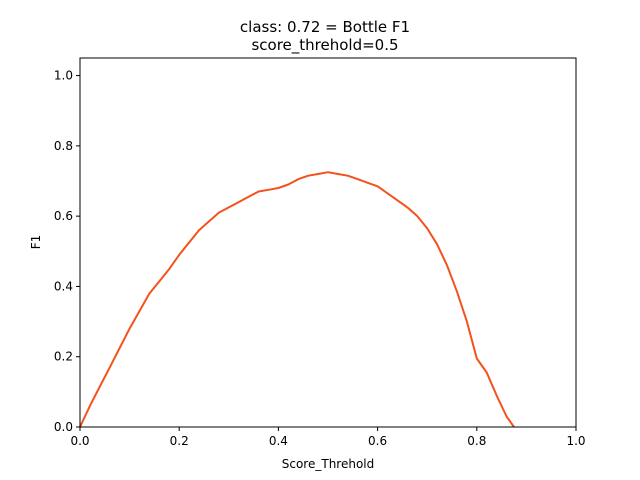 The height and width of the screenshot is (480, 640). What do you see at coordinates (328, 464) in the screenshot?
I see `x-axis-label: Score_Threhold` at bounding box center [328, 464].